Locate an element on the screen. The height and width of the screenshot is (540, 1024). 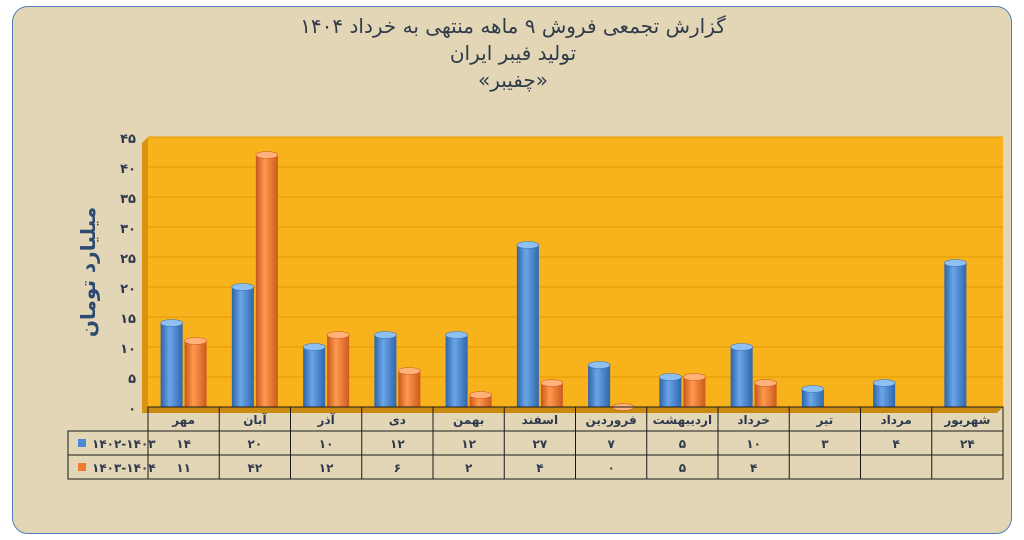
x-tick-label: تیر is located at coordinates (824, 420).